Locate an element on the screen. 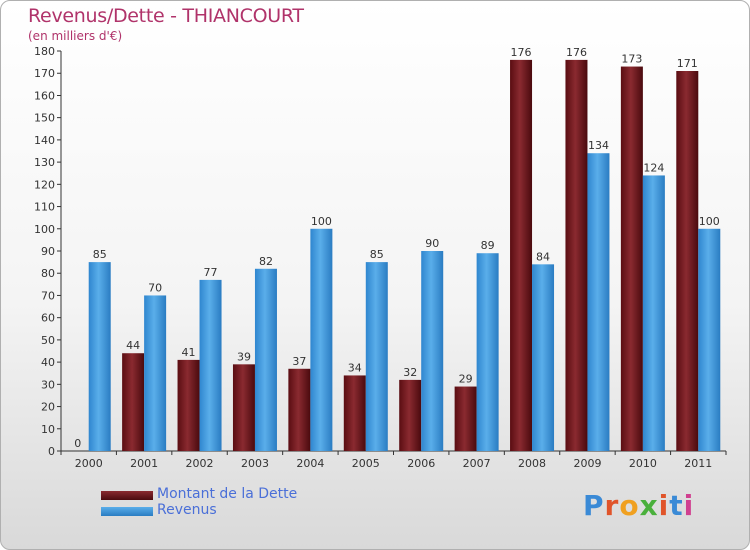 The width and height of the screenshot is (750, 550). legend-item-revenue: Revenus is located at coordinates (251, 510).